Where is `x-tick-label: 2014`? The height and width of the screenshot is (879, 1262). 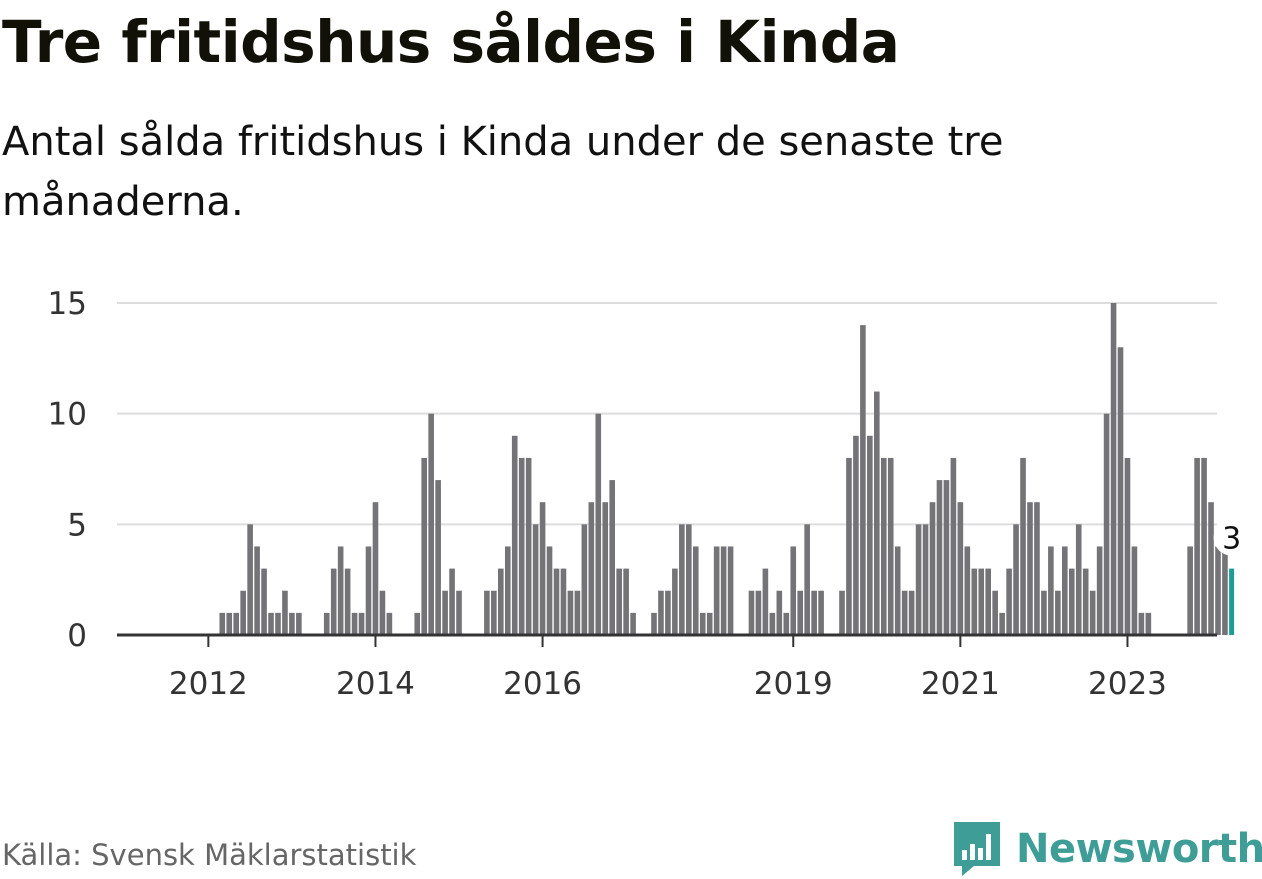
x-tick-label: 2014 is located at coordinates (375, 684).